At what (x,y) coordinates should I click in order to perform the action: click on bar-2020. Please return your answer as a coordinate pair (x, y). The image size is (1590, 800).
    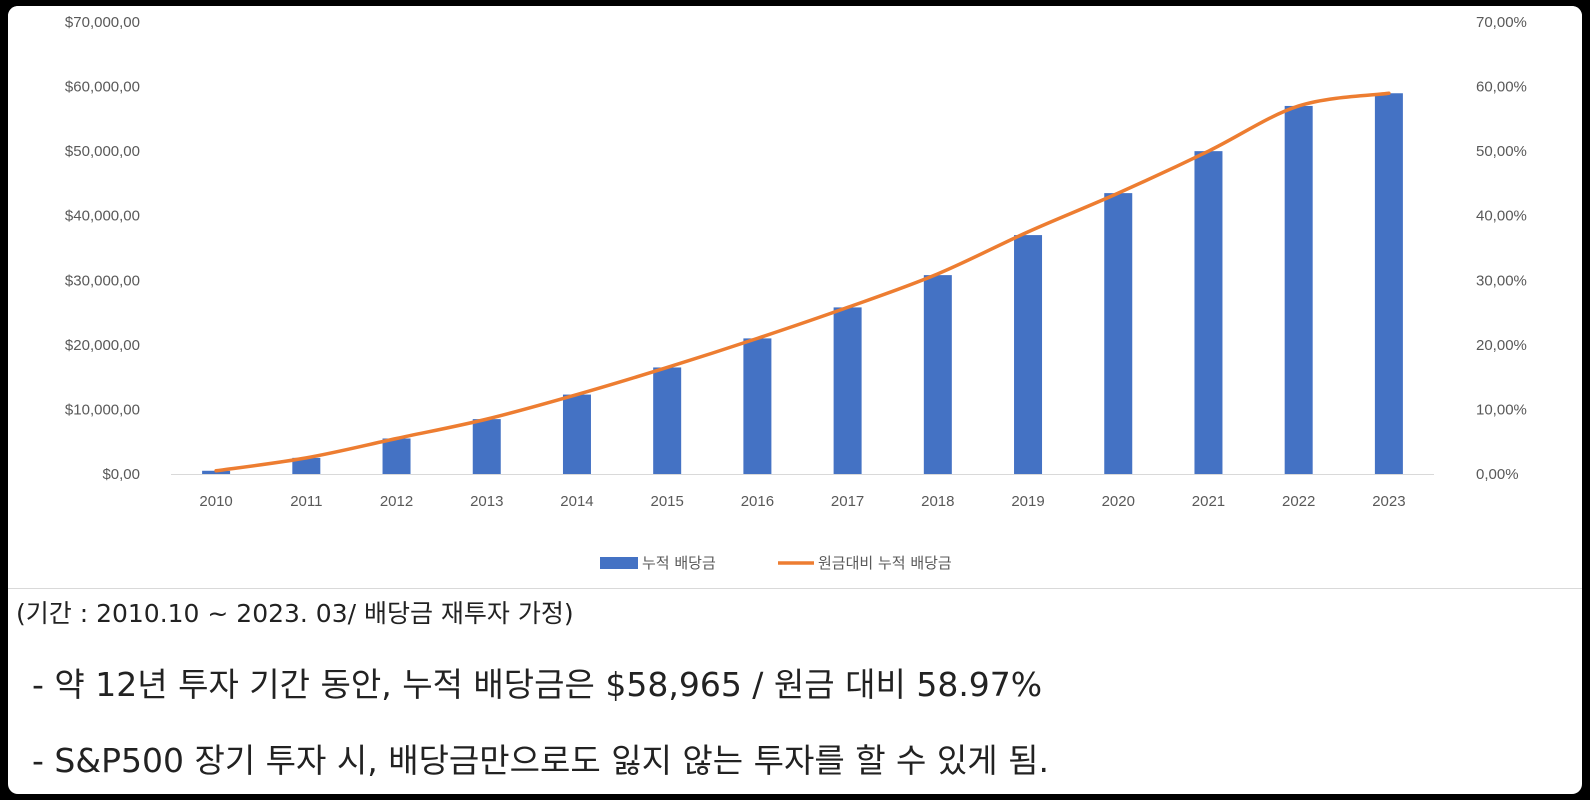
    Looking at the image, I should click on (1118, 333).